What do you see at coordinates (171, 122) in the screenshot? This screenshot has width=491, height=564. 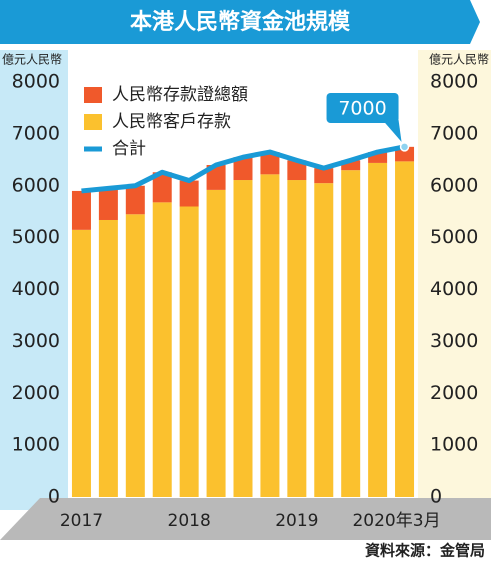 I see `legend-label: 人民幣客戶存款` at bounding box center [171, 122].